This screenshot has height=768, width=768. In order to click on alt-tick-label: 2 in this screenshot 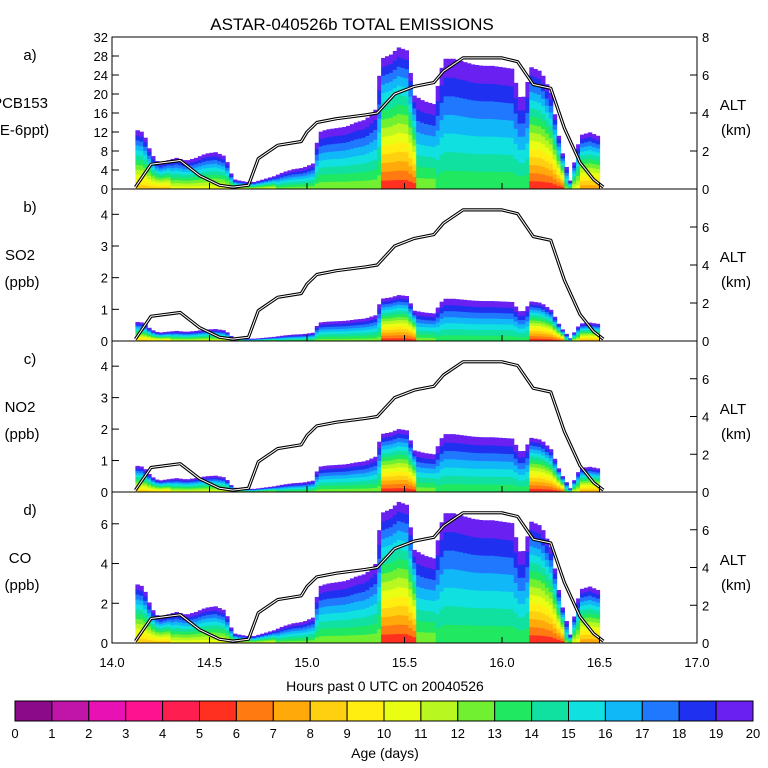, I will do `click(705, 151)`.